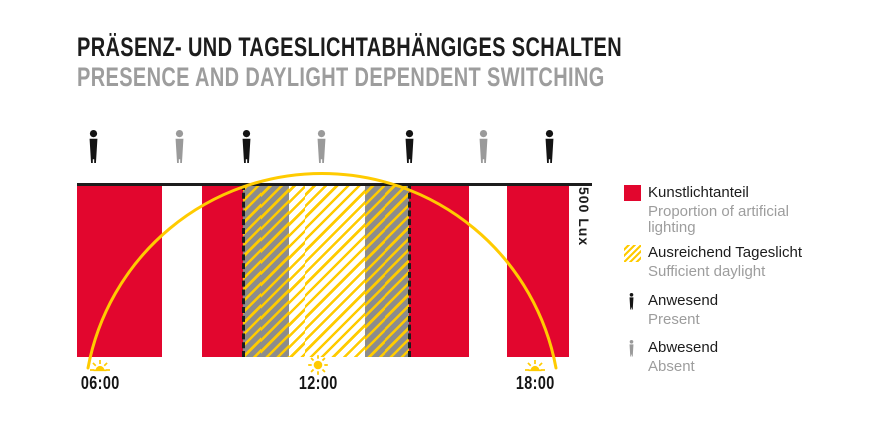 The height and width of the screenshot is (431, 876). What do you see at coordinates (318, 367) in the screenshot?
I see `sun-icon-noon` at bounding box center [318, 367].